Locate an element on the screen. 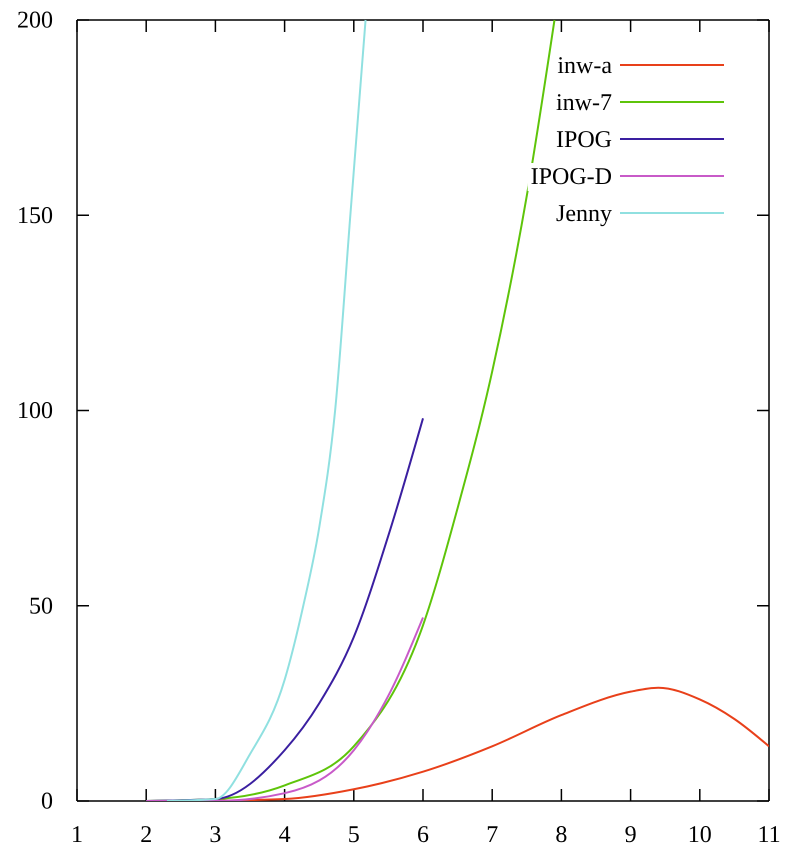  x-tick-label: 6 is located at coordinates (423, 835).